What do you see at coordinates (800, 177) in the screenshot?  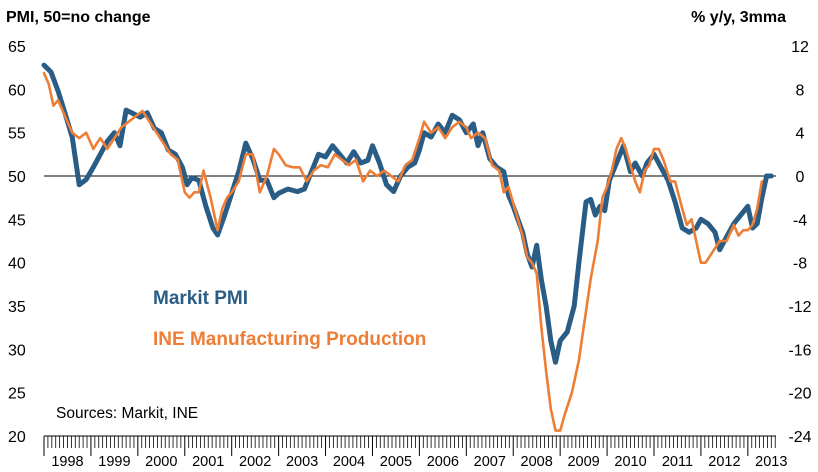 I see `right-tick-label: 0` at bounding box center [800, 177].